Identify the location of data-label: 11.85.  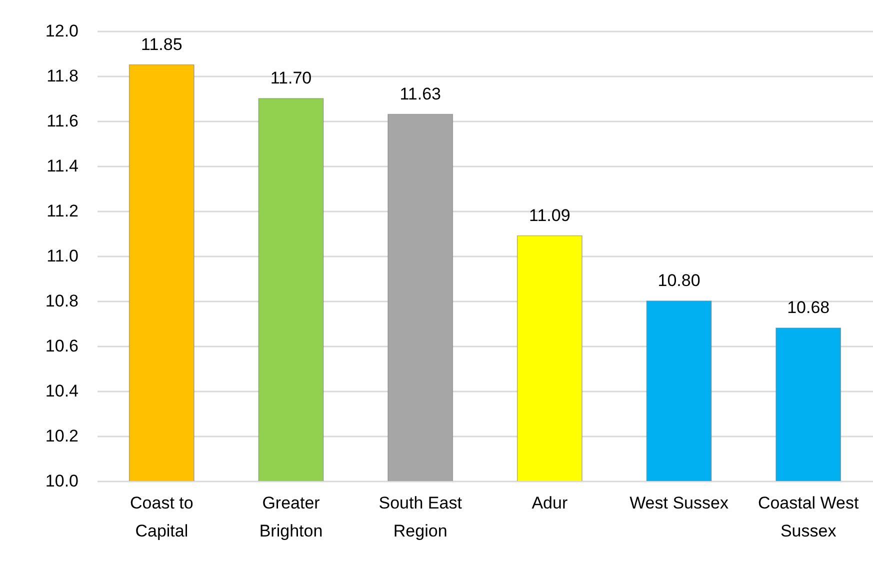
(161, 44).